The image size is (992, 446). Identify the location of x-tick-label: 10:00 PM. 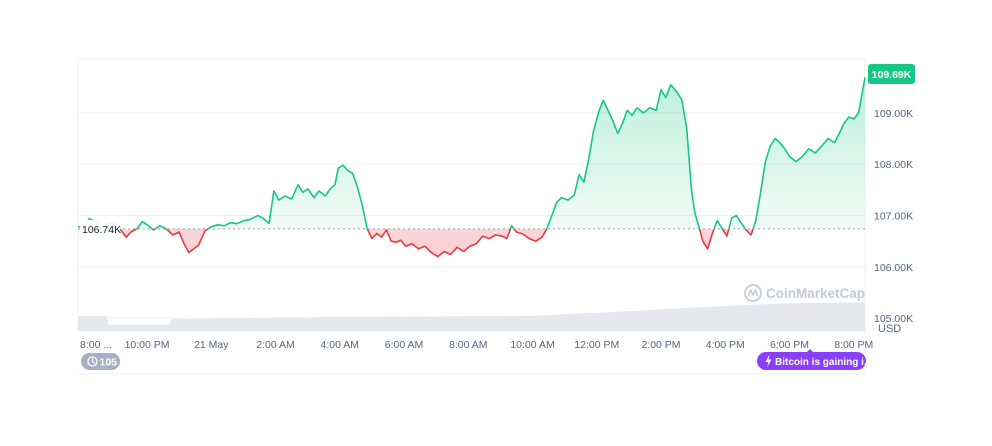
(147, 345).